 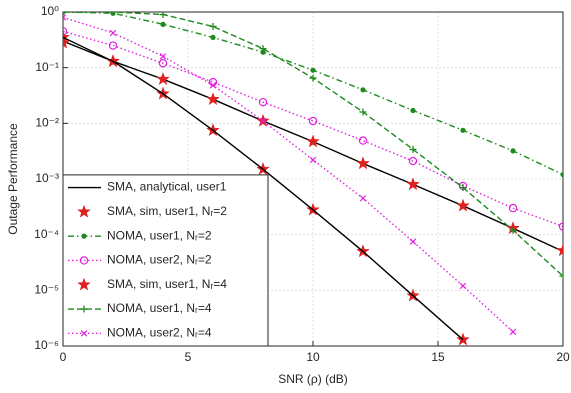 I want to click on legend-label: NOMA, user2, Nᵣ=4, so click(x=159, y=333).